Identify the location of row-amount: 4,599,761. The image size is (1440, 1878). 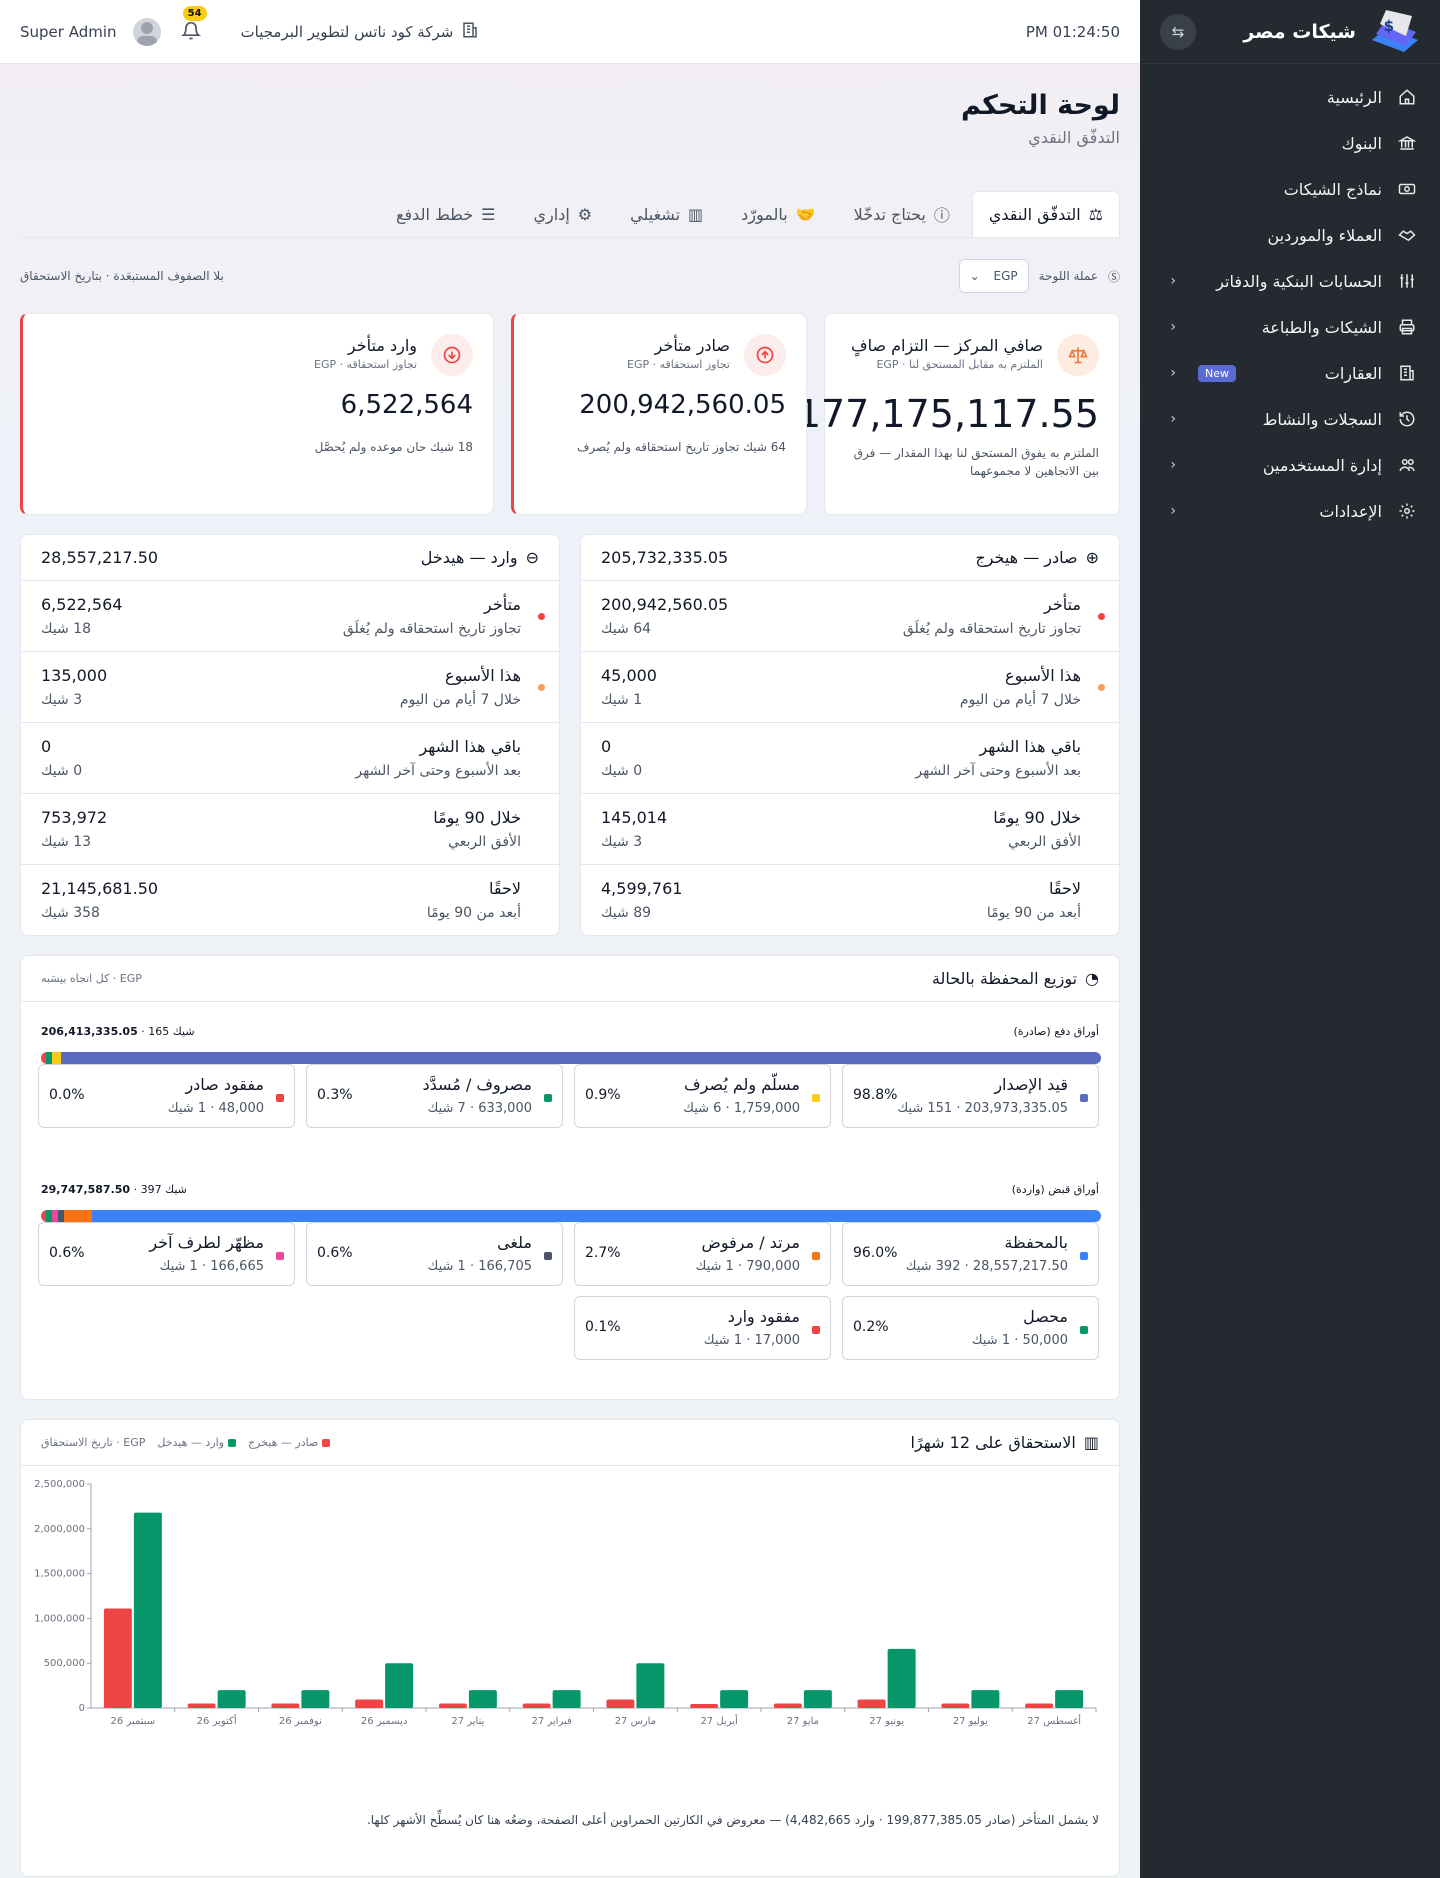
(642, 888).